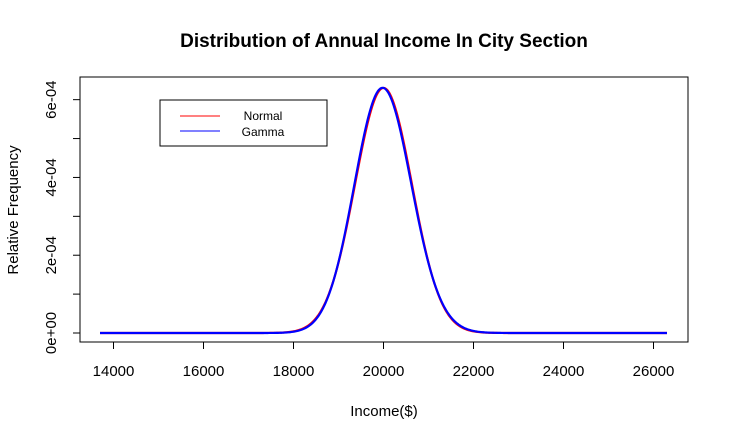  What do you see at coordinates (654, 371) in the screenshot?
I see `x-tick-label: 26000` at bounding box center [654, 371].